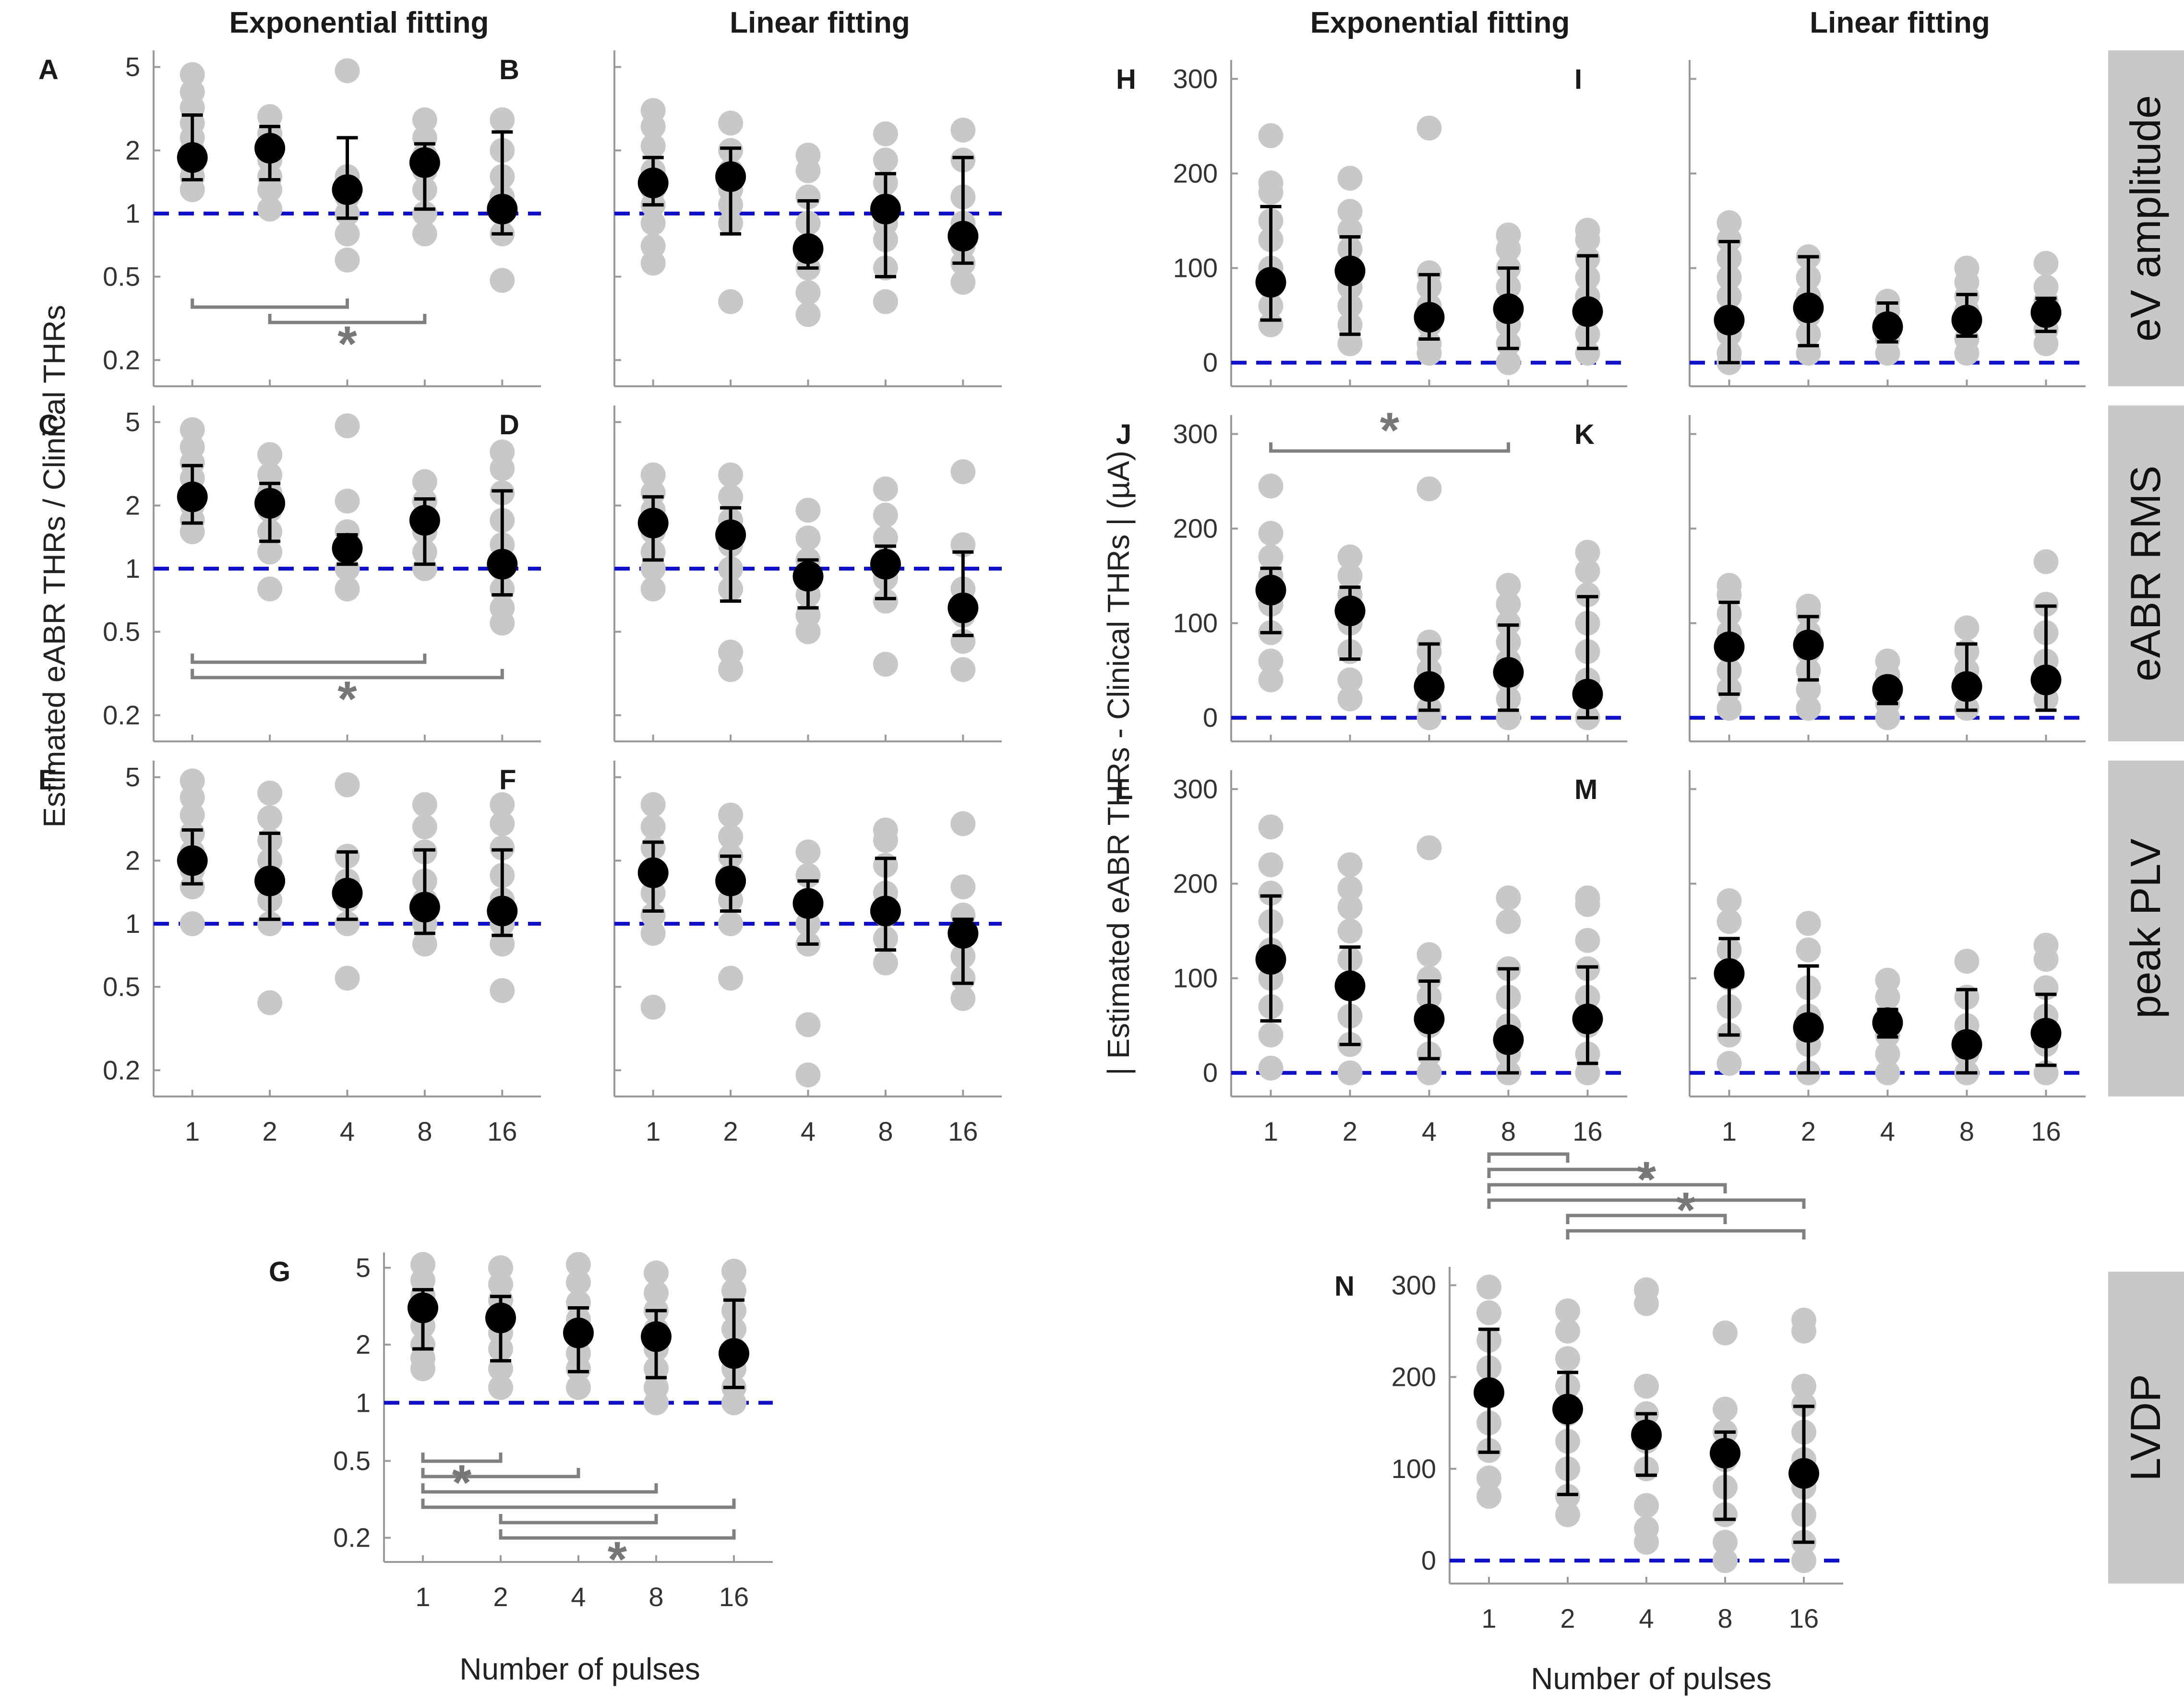  Describe the element at coordinates (1371, 572) in the screenshot. I see `panel-j: J 0 100 200 300 *` at that location.